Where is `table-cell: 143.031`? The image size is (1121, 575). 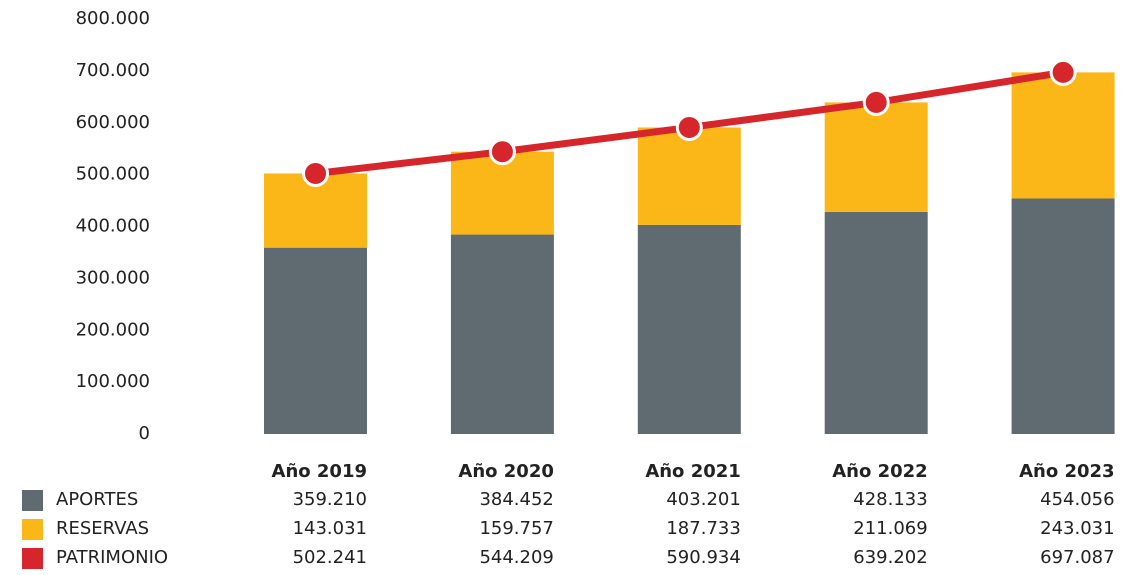
table-cell: 143.031 is located at coordinates (330, 528).